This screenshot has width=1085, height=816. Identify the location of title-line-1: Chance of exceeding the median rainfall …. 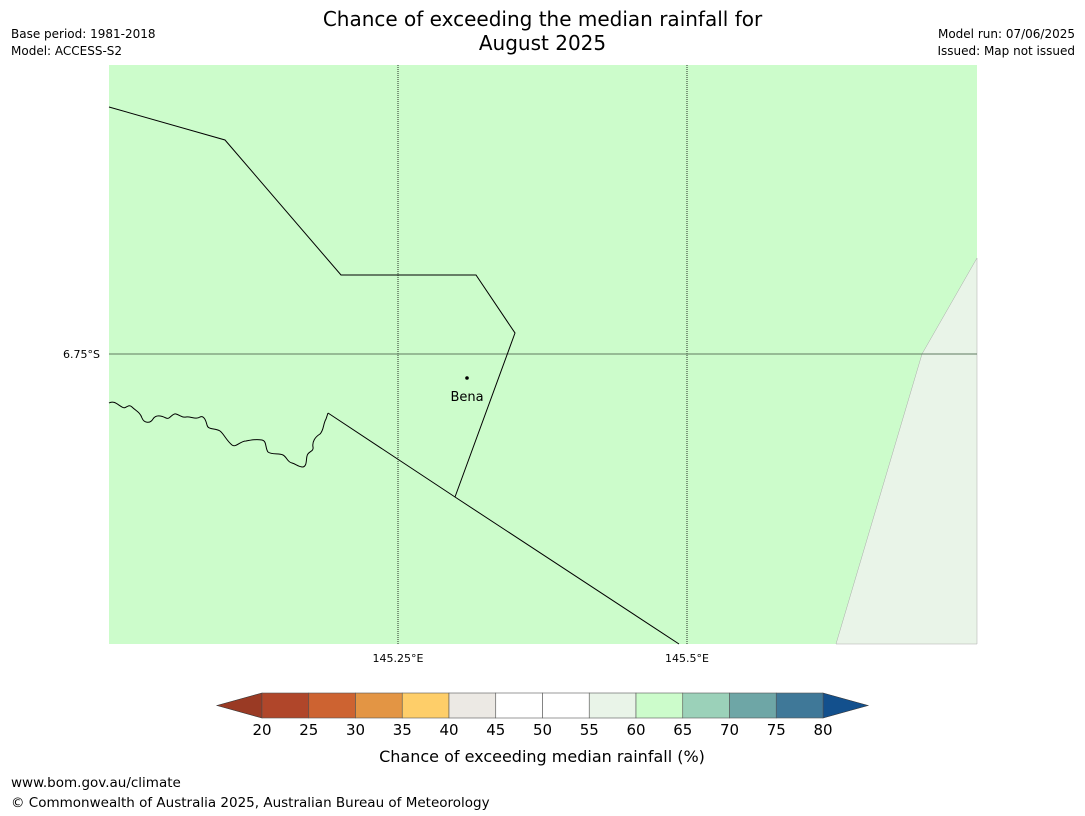
(542, 19).